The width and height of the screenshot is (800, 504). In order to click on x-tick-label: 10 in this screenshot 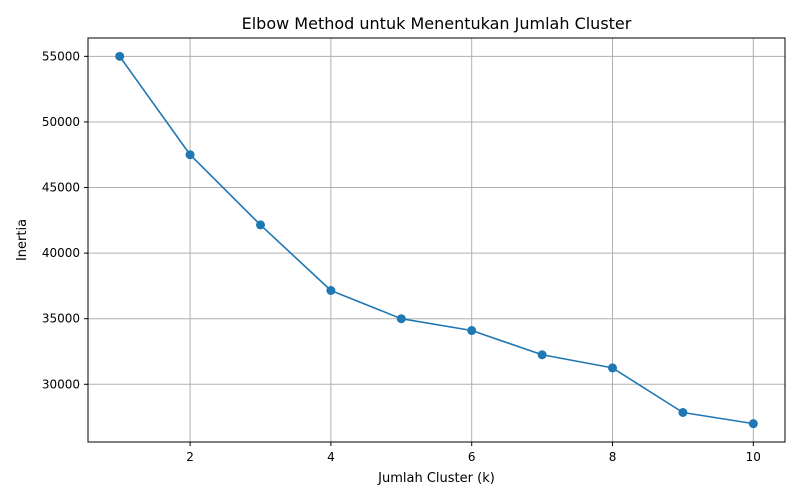, I will do `click(753, 457)`.